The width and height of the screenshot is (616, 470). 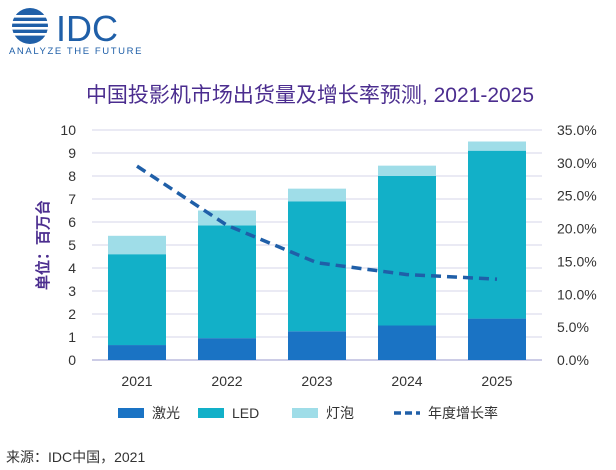 What do you see at coordinates (30, 26) in the screenshot?
I see `globe-icon` at bounding box center [30, 26].